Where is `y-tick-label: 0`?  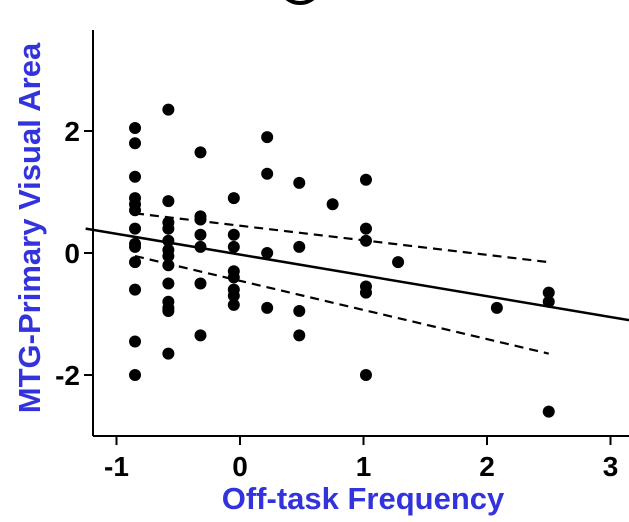
y-tick-label: 0 is located at coordinates (72, 253).